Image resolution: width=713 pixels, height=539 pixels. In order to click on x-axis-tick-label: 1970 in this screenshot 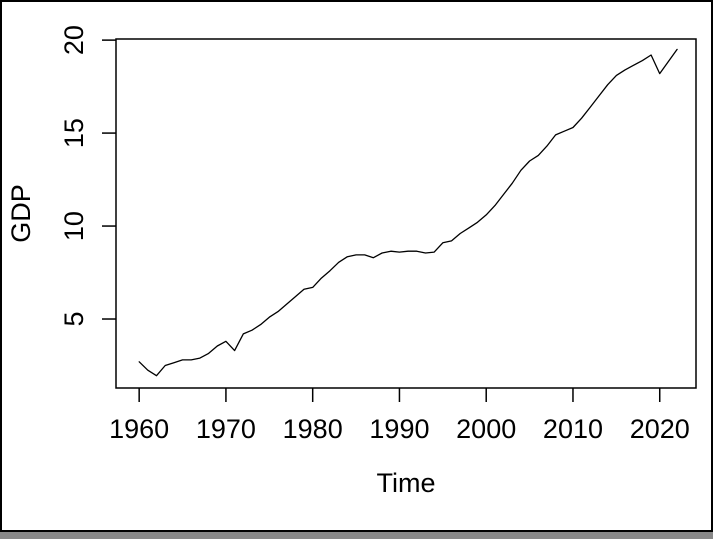, I will do `click(226, 429)`.